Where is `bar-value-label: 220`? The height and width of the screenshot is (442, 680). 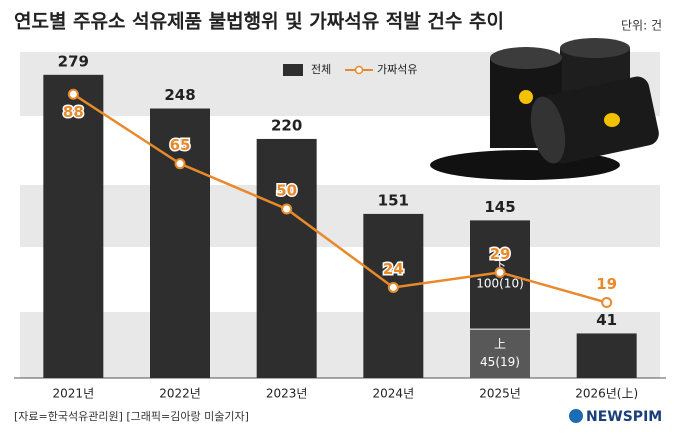
bar-value-label: 220 is located at coordinates (286, 125).